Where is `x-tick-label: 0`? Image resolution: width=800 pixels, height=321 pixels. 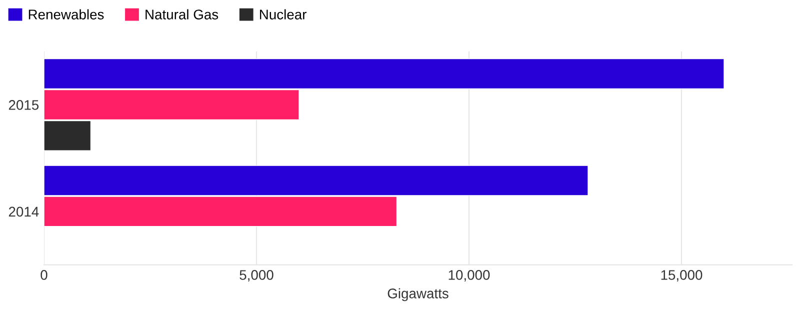
x-tick-label: 0 is located at coordinates (44, 275).